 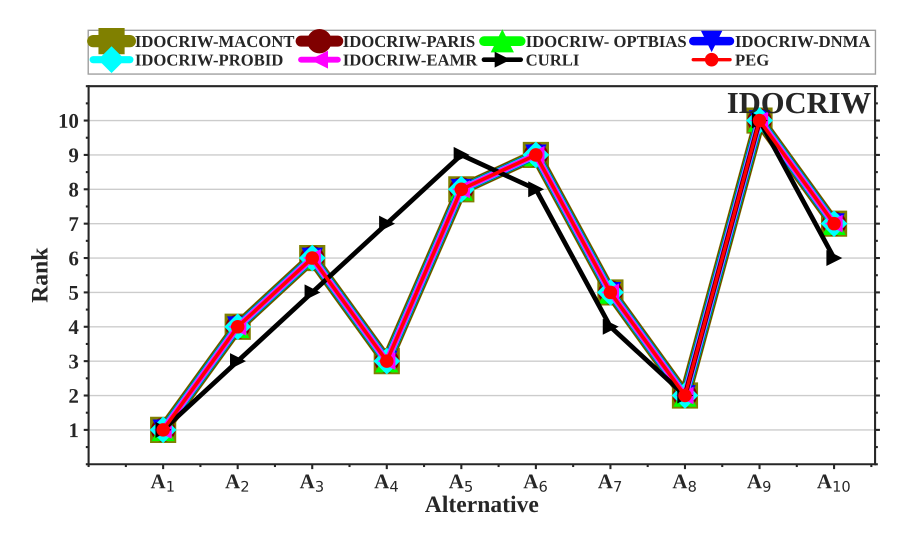 What do you see at coordinates (73, 395) in the screenshot?
I see `y-tick-label: 2` at bounding box center [73, 395].